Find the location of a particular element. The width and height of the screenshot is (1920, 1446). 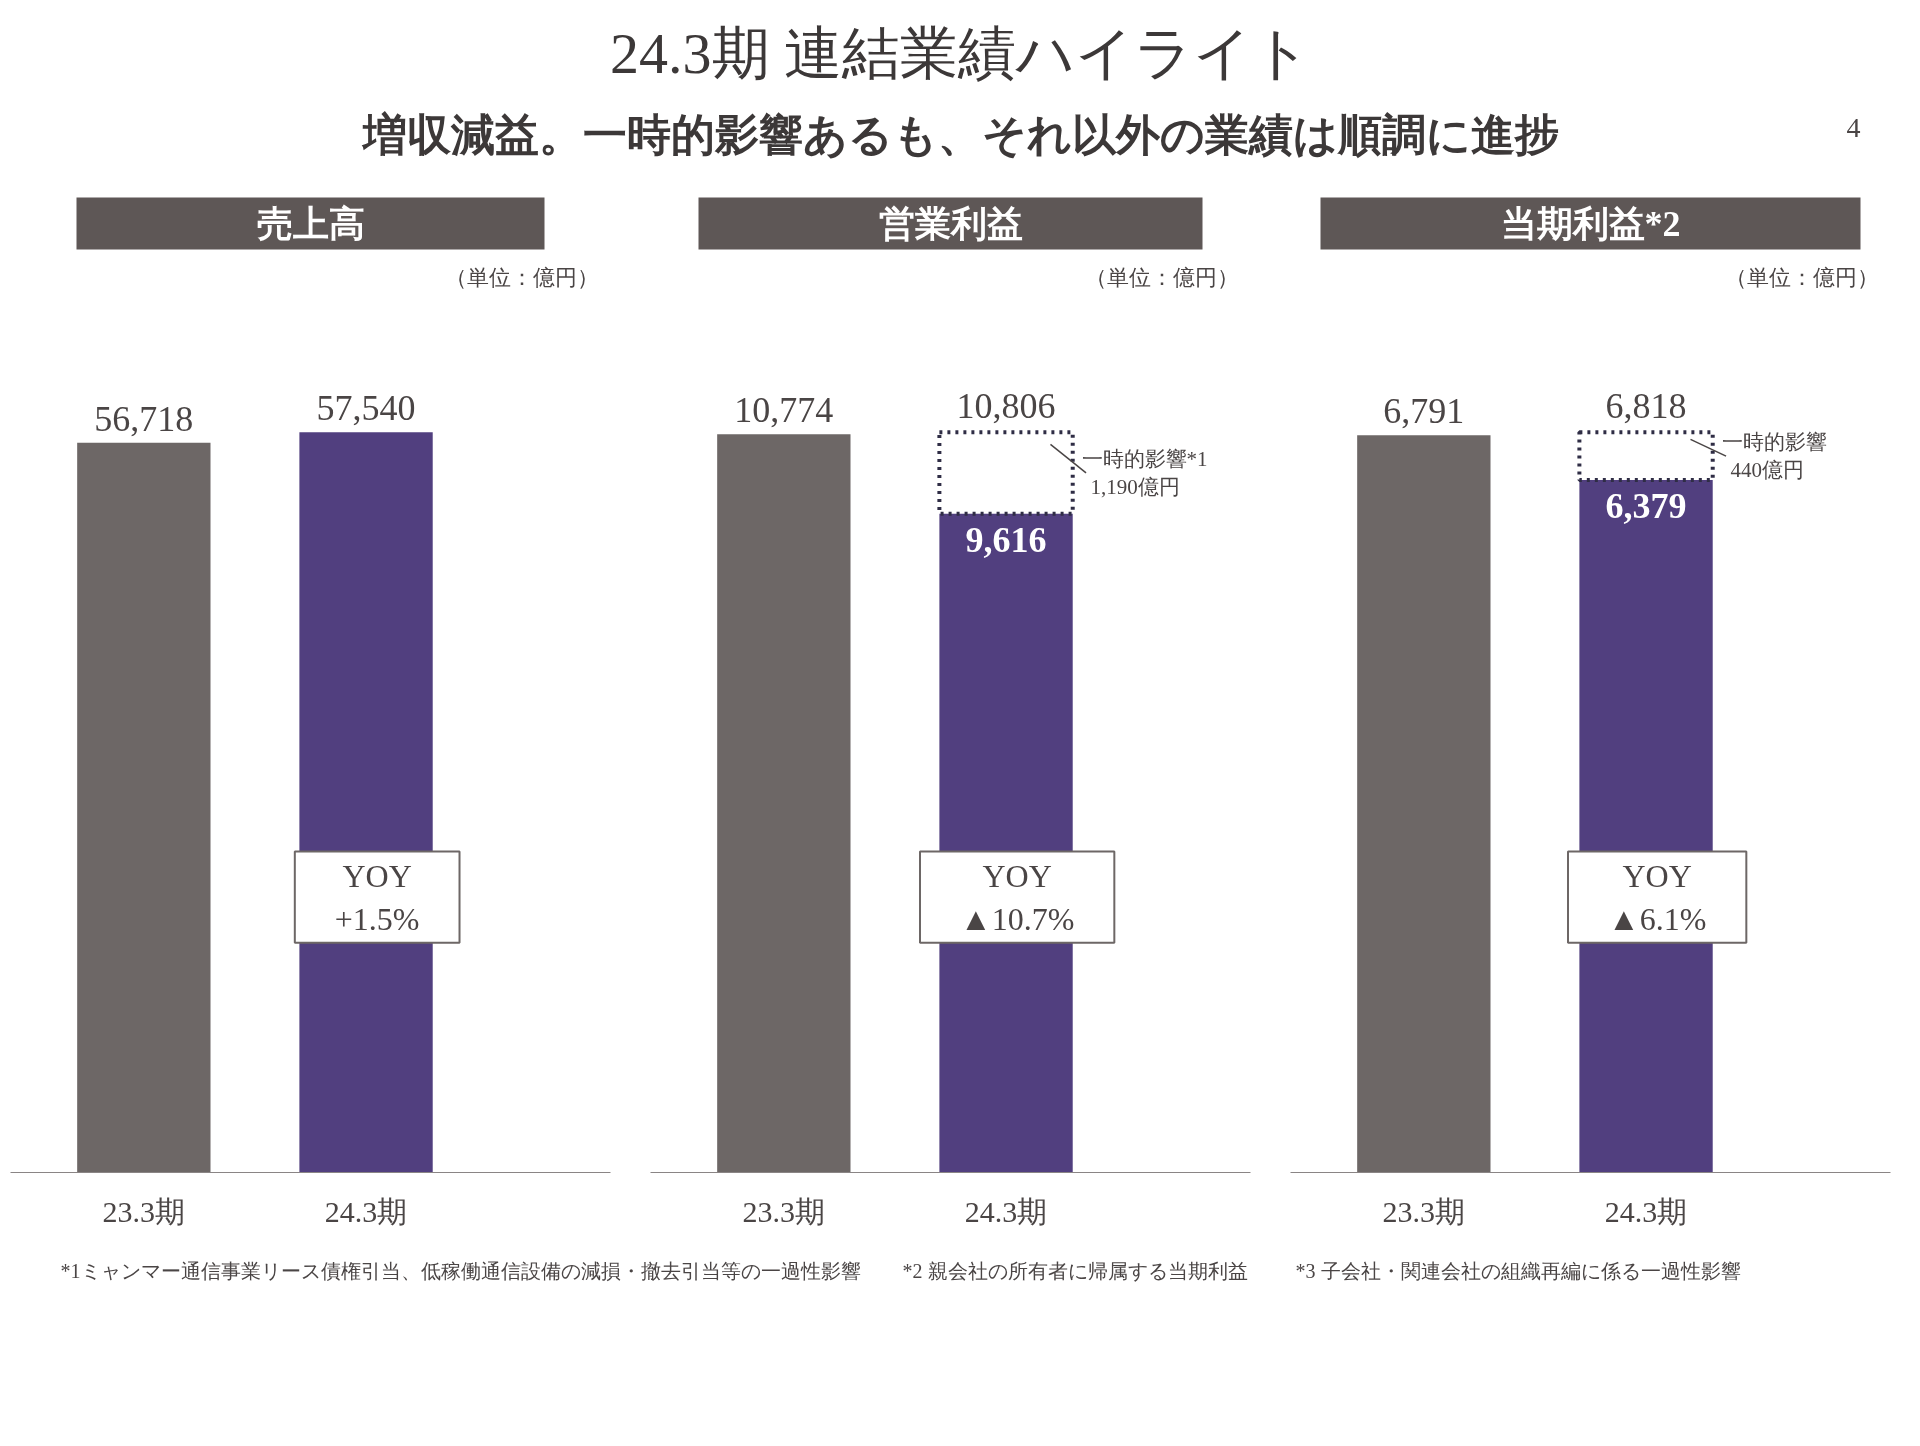

annotation: YOY ▲6.1% is located at coordinates (1657, 897).